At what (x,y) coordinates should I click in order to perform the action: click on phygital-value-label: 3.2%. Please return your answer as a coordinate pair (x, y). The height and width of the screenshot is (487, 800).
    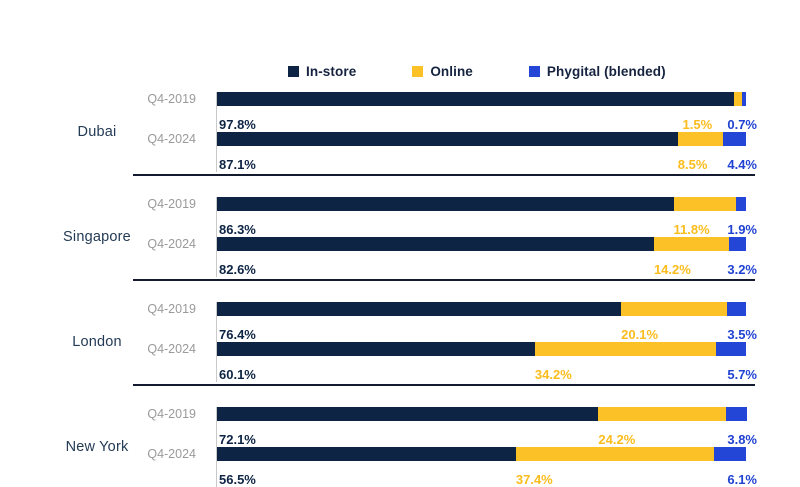
    Looking at the image, I should click on (742, 269).